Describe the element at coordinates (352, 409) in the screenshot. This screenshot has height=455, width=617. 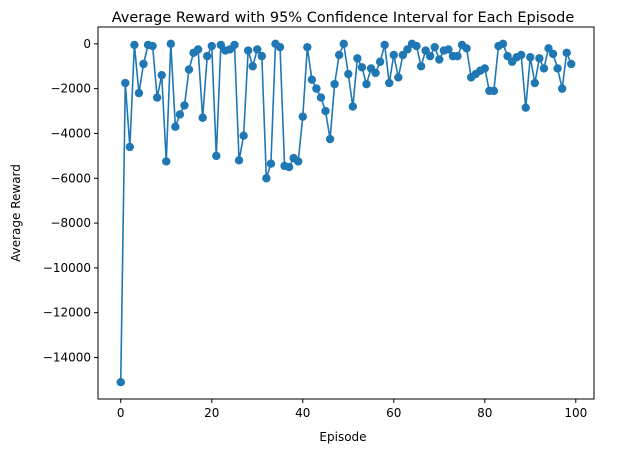
I see `x-axis-ticks: 0 20 40 60 80 100` at that location.